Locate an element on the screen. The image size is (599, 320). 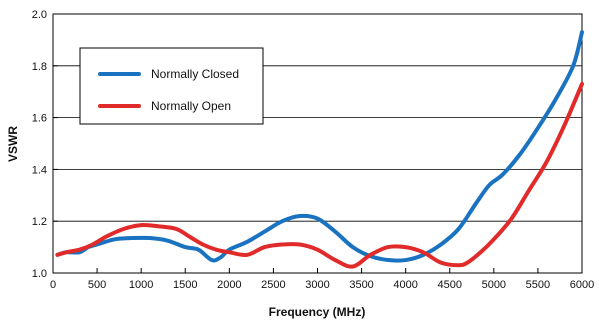
legend: Normally Closed Normally Open is located at coordinates (171, 86).